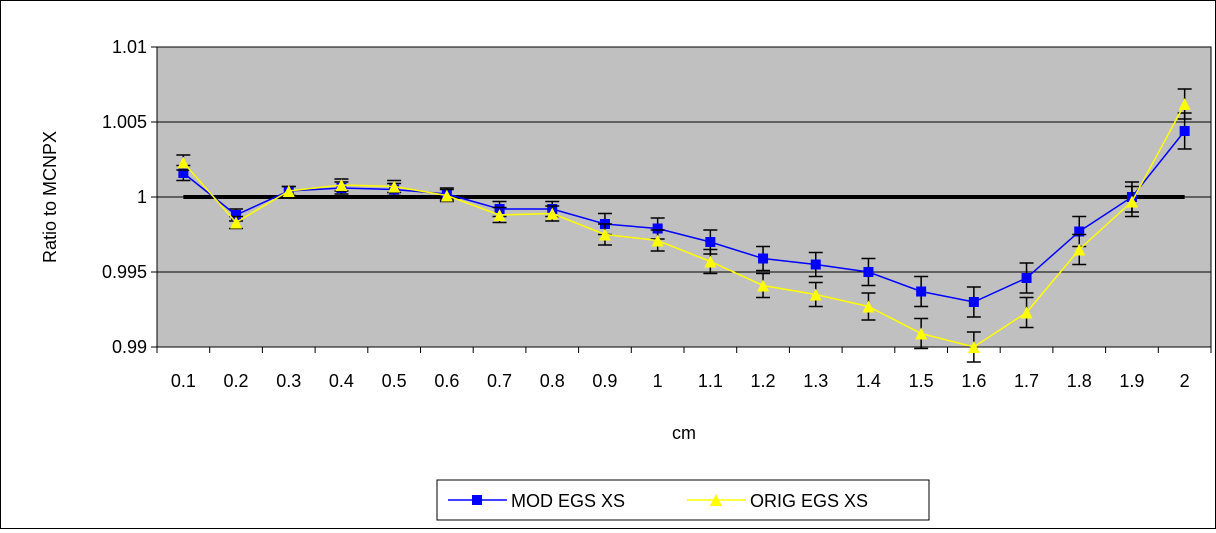 Image resolution: width=1216 pixels, height=533 pixels. I want to click on y-tick-label-1: 0.995, so click(124, 272).